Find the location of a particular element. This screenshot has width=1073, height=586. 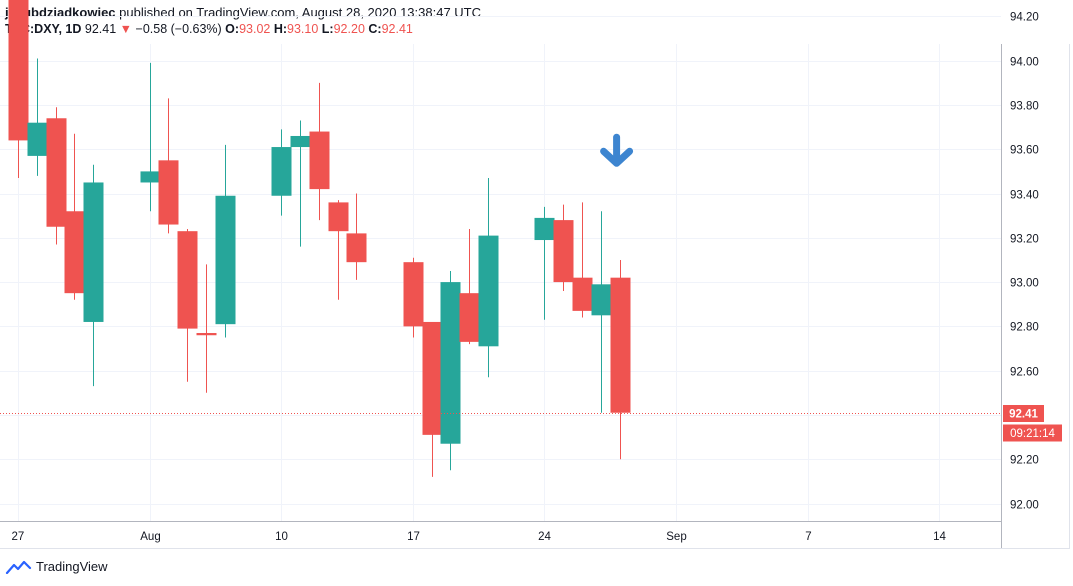

open-label: O: is located at coordinates (232, 29).